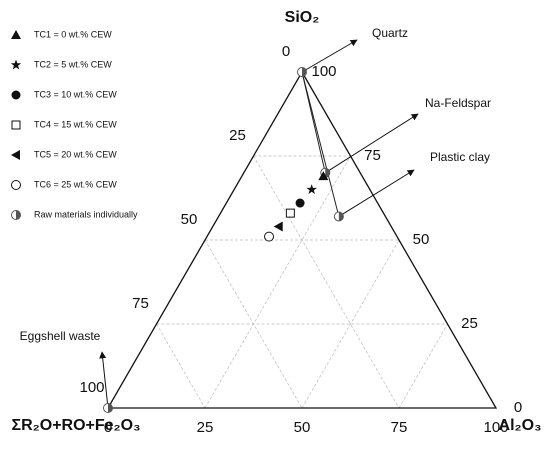 Image resolution: width=550 pixels, height=461 pixels. What do you see at coordinates (75, 124) in the screenshot?
I see `legend-label: TC4 = 15 wt.% CEW` at bounding box center [75, 124].